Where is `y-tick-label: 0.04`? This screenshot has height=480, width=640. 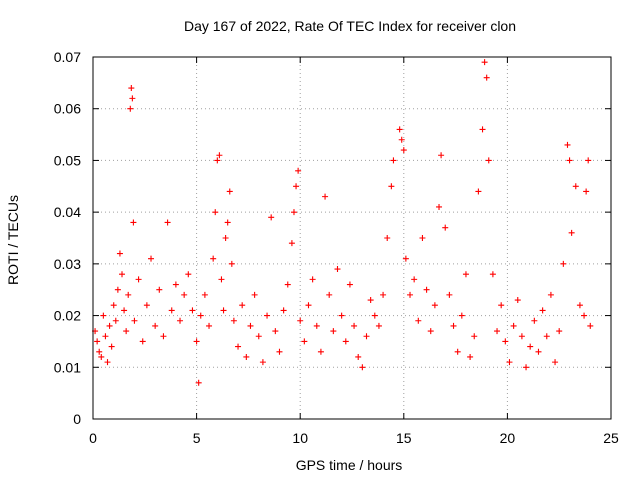 y-tick-label: 0.04 is located at coordinates (67, 212).